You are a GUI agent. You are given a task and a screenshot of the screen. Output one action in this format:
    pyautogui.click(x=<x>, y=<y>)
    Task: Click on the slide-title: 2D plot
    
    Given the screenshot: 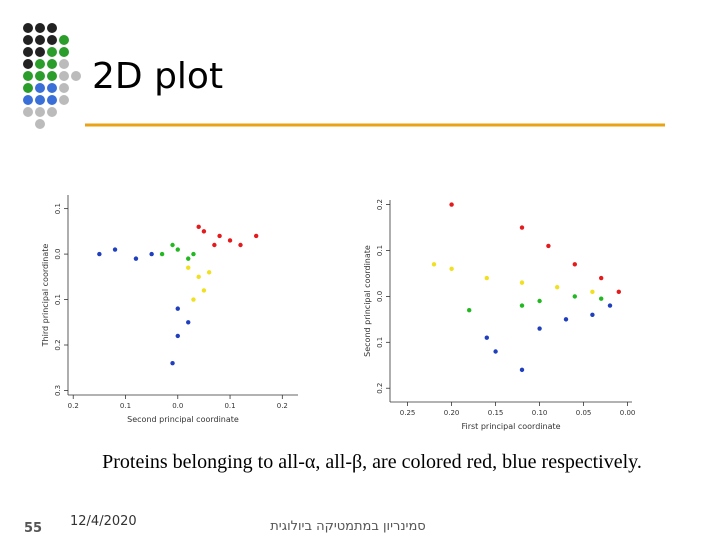 What is the action you would take?
    pyautogui.click(x=157, y=76)
    